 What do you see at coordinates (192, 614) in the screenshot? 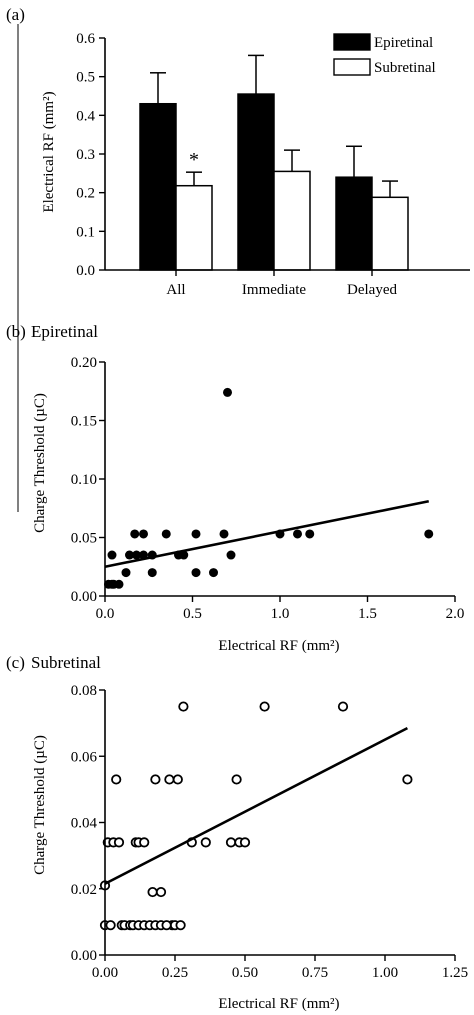
I see `x-tick-label: 0.5` at bounding box center [192, 614].